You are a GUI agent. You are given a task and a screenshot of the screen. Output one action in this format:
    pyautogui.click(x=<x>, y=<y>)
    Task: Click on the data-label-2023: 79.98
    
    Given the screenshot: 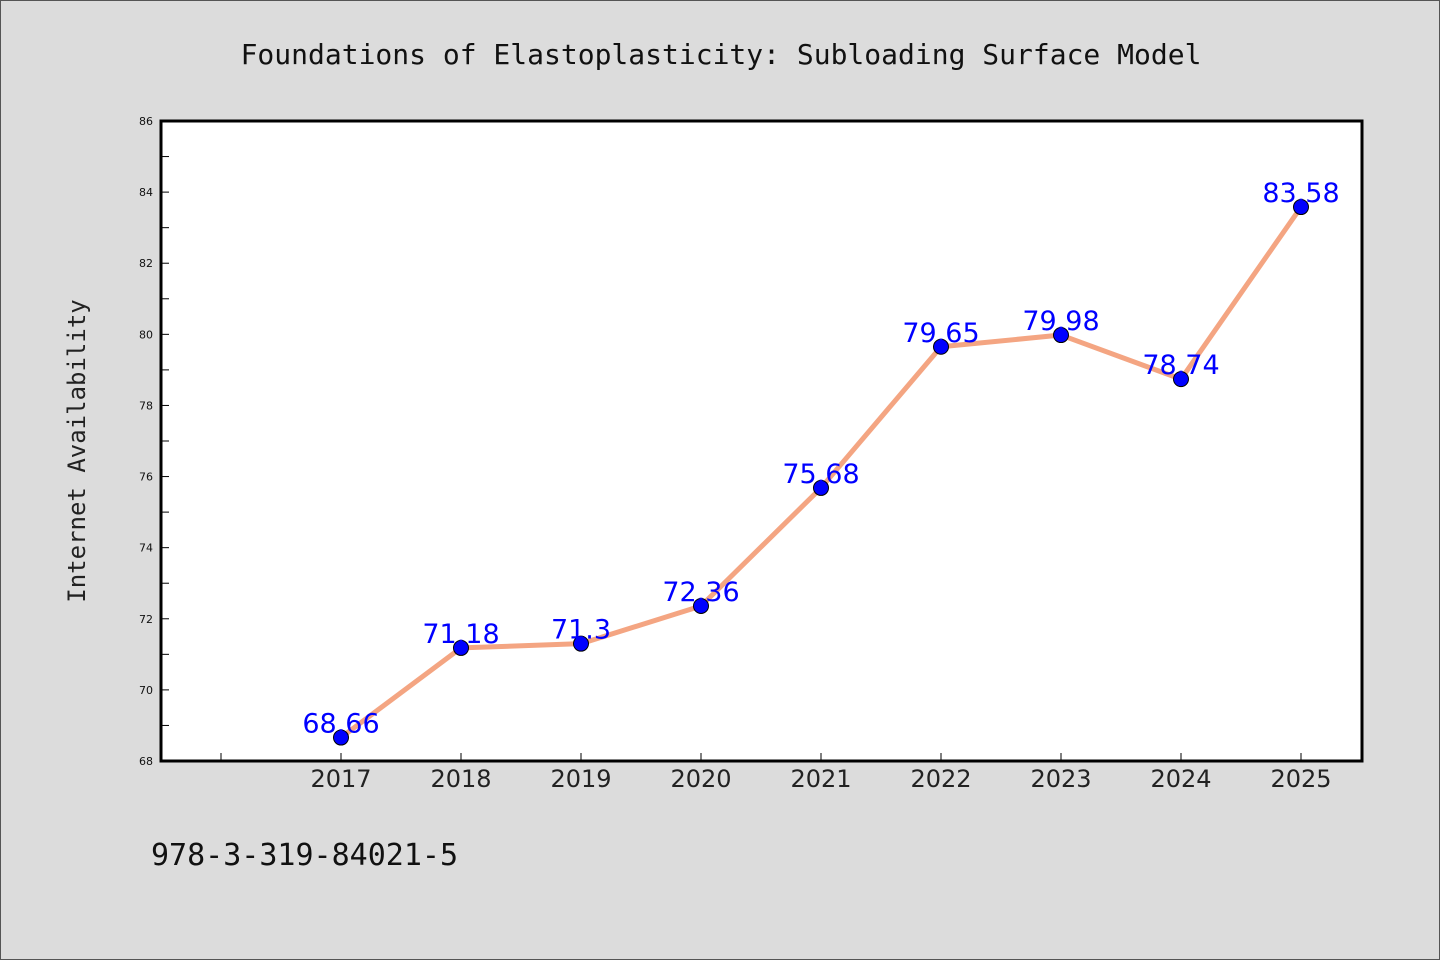 What is the action you would take?
    pyautogui.click(x=1060, y=321)
    